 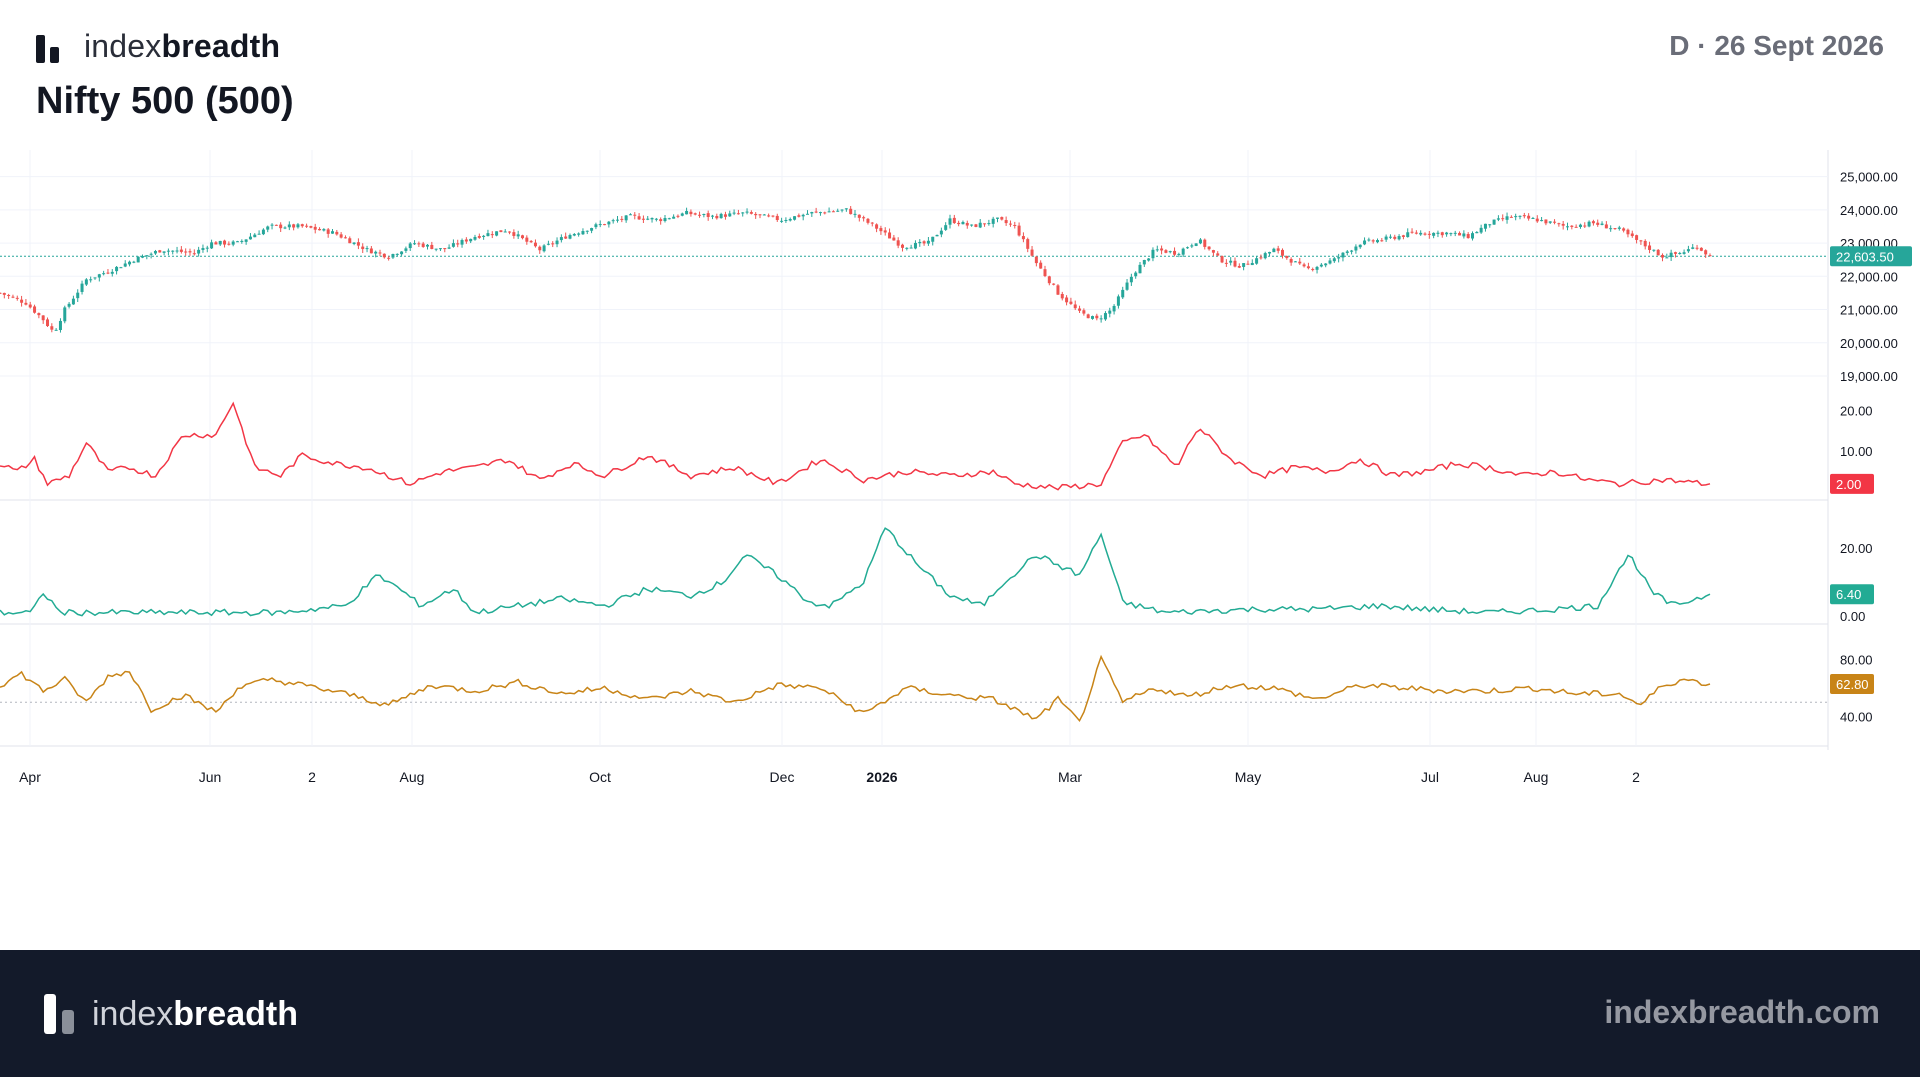 I want to click on last-price-label: 22,603.50, so click(x=1865, y=256).